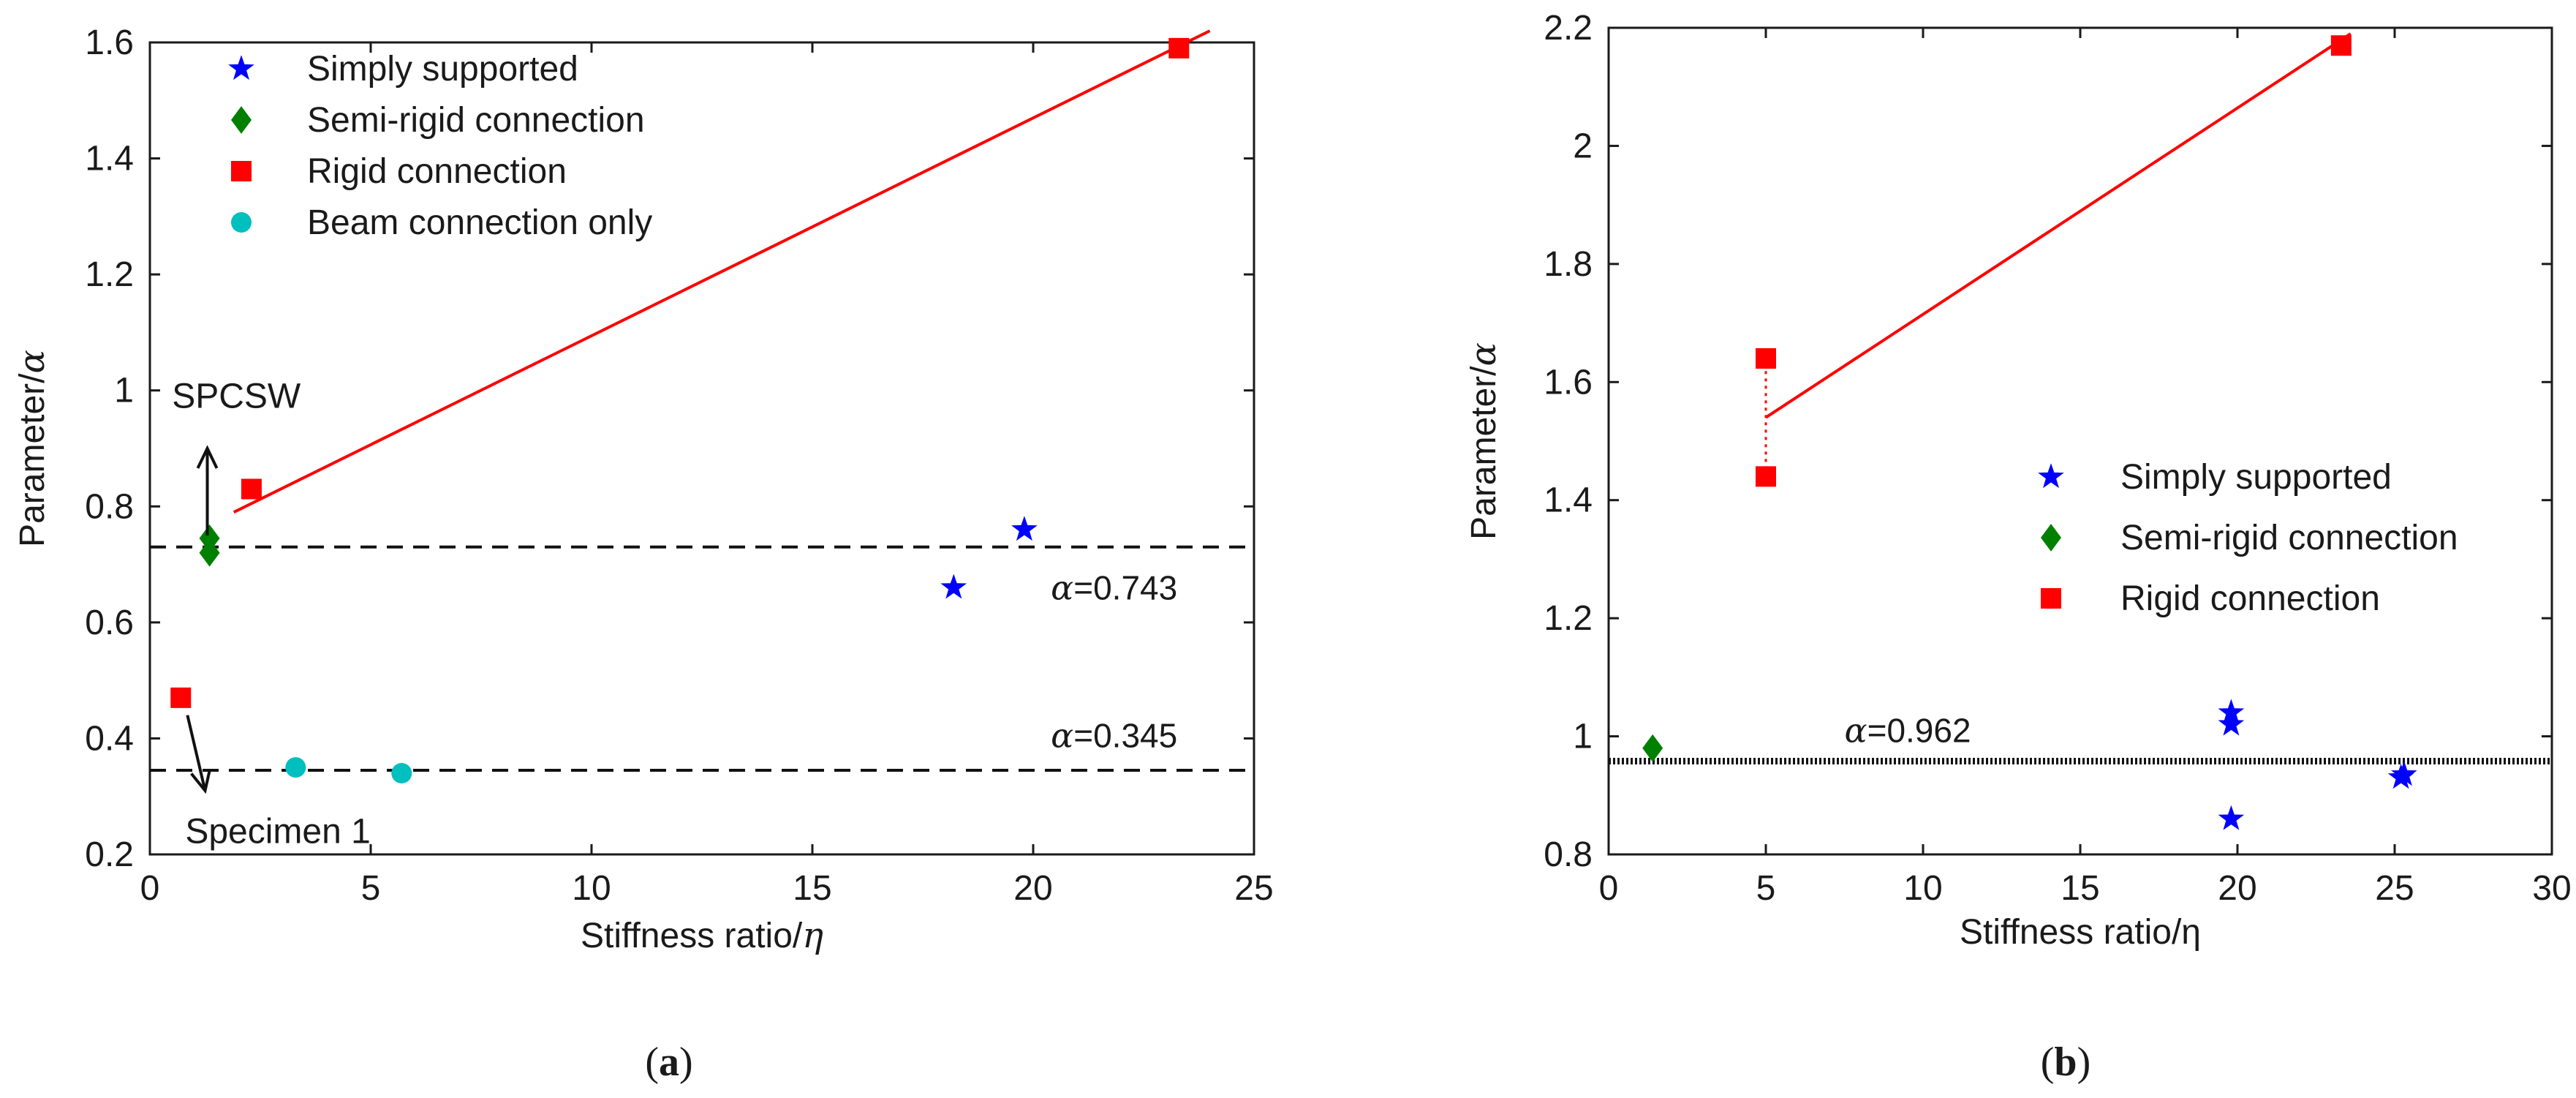 The height and width of the screenshot is (1098, 2576). Describe the element at coordinates (196, 753) in the screenshot. I see `annotation-arrow` at that location.